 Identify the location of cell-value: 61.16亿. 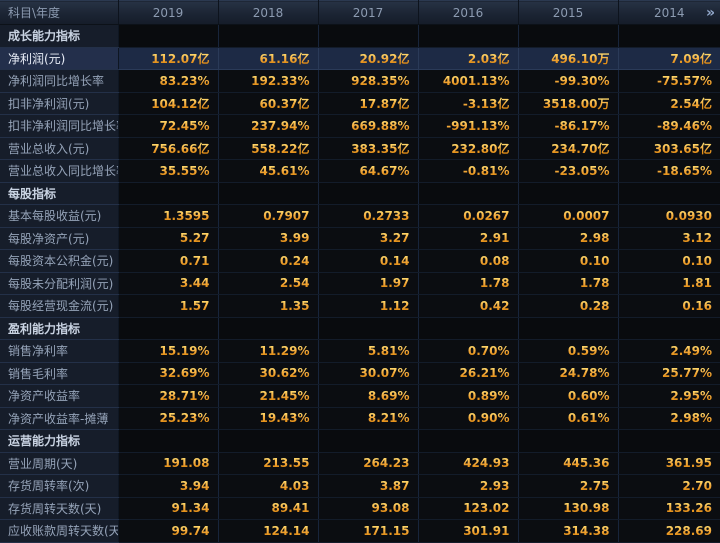
(268, 58).